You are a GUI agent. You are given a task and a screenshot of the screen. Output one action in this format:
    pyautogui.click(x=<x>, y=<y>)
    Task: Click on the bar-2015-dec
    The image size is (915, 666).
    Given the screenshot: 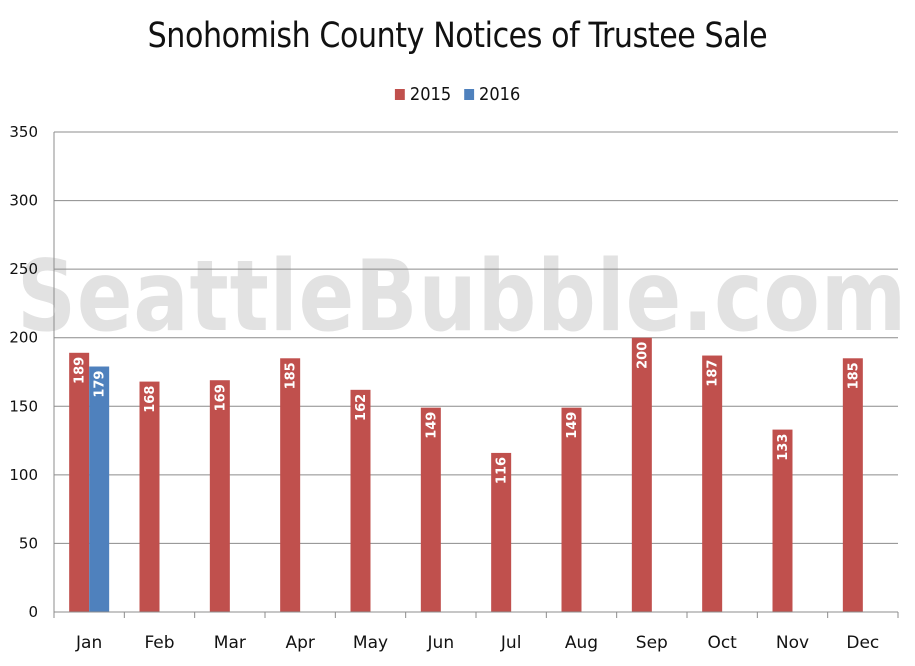 What is the action you would take?
    pyautogui.click(x=852, y=485)
    